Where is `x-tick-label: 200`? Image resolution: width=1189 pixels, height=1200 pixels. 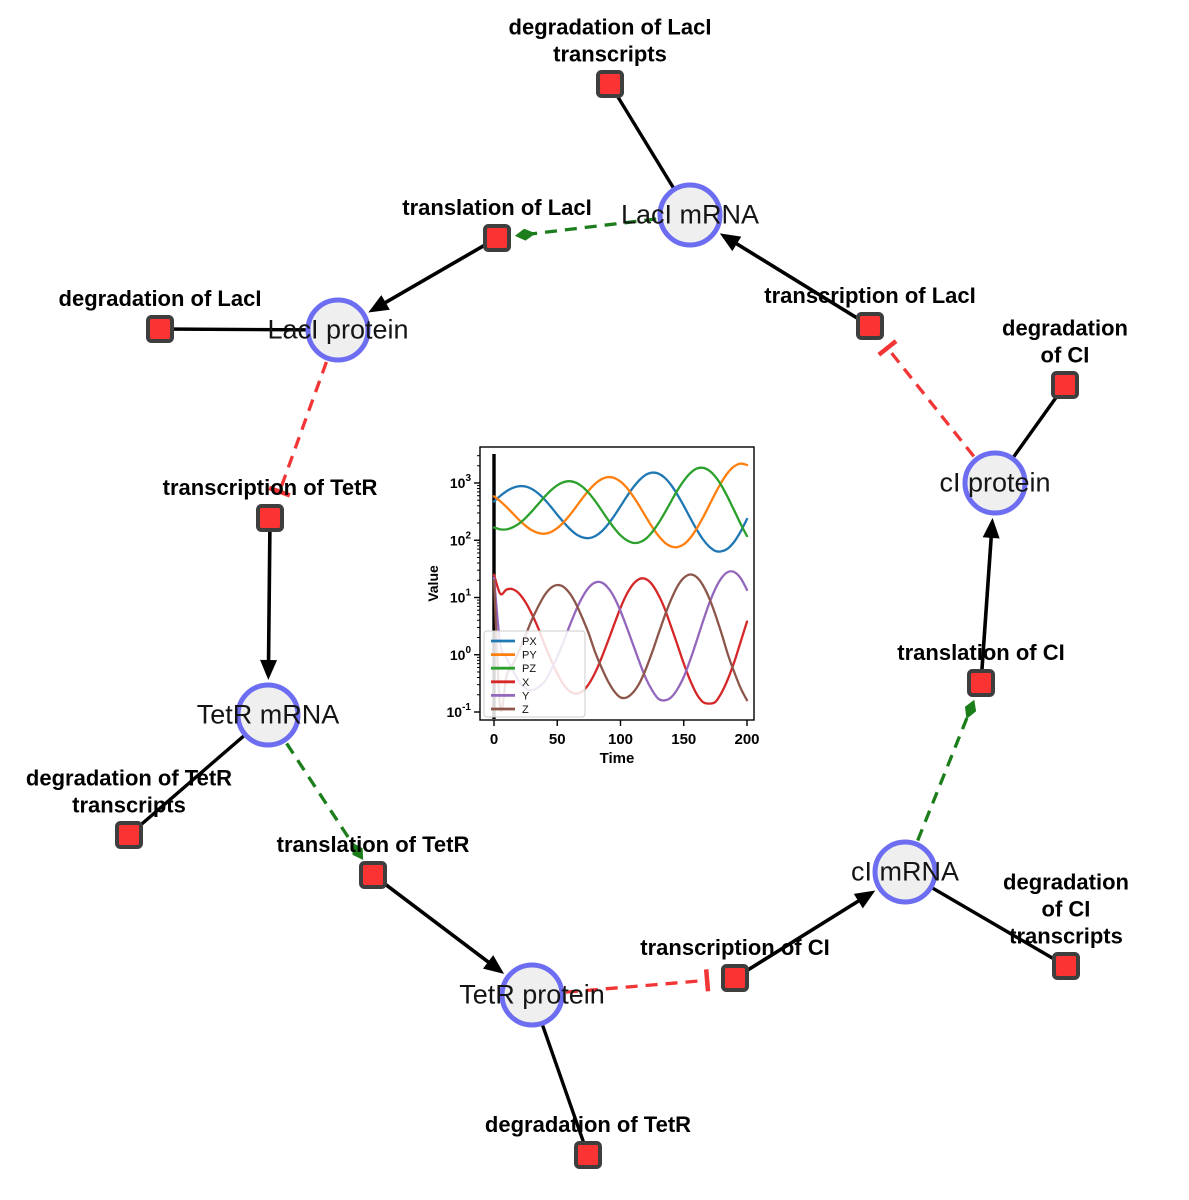 x-tick-label: 200 is located at coordinates (746, 739).